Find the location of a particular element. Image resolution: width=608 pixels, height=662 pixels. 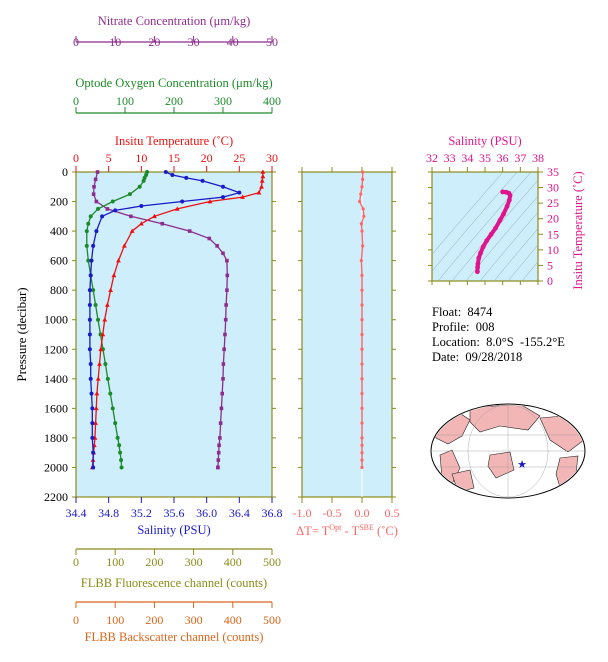

ts-x-tick-label: 34 is located at coordinates (467, 158).